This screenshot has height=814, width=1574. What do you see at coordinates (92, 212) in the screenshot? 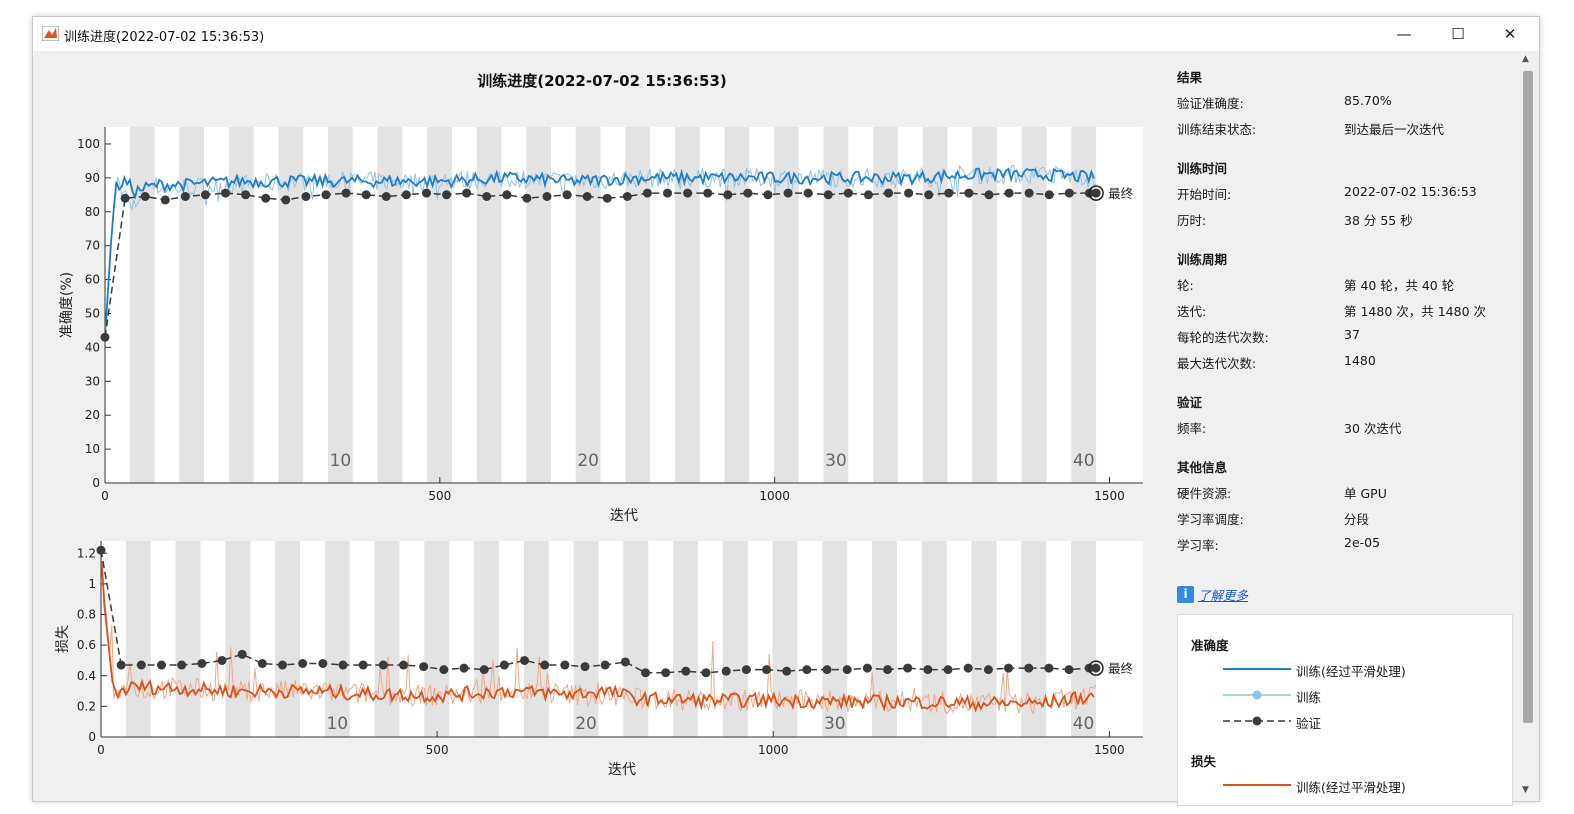
I see `y-tick-label: 80` at bounding box center [92, 212].